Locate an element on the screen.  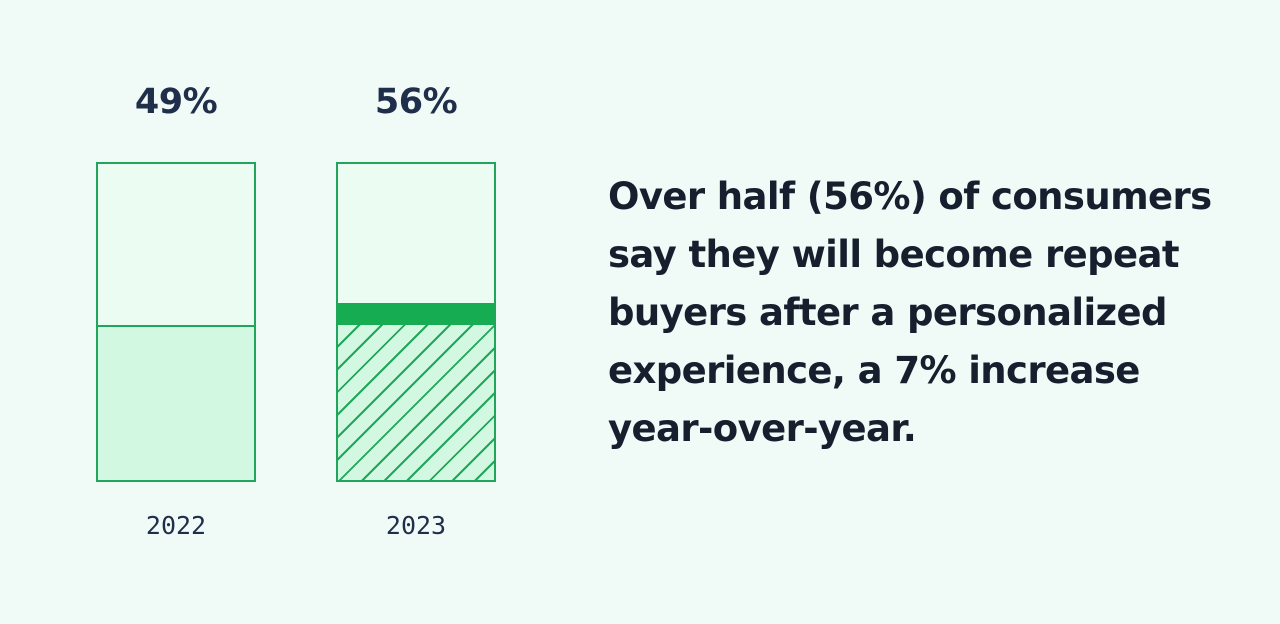
value-label-2022: 49% is located at coordinates (176, 102).